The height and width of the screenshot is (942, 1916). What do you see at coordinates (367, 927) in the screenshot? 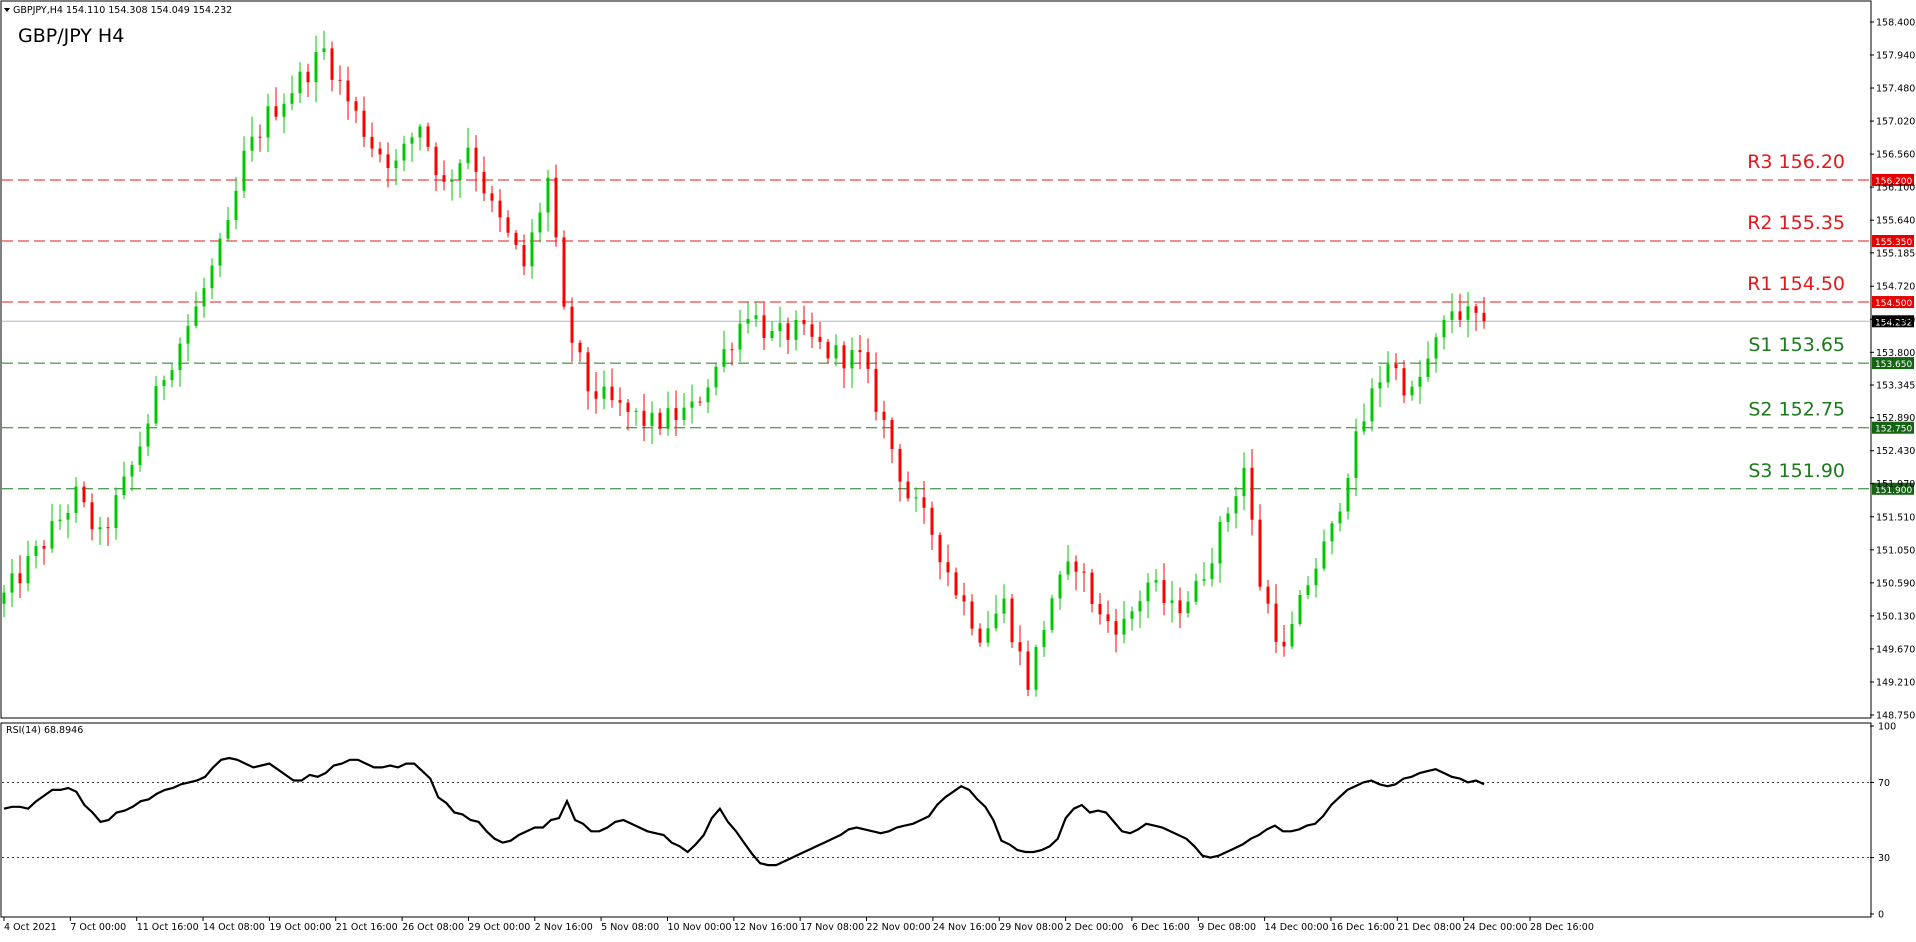
I see `x-tick-label: 21 Oct 16:00` at bounding box center [367, 927].